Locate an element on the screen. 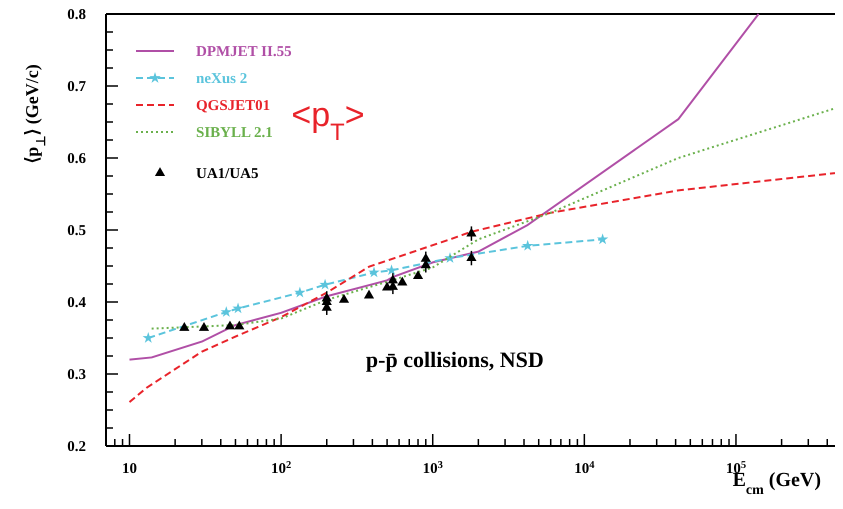 This screenshot has height=509, width=843. y-tick-label: 0.4 is located at coordinates (76, 303).